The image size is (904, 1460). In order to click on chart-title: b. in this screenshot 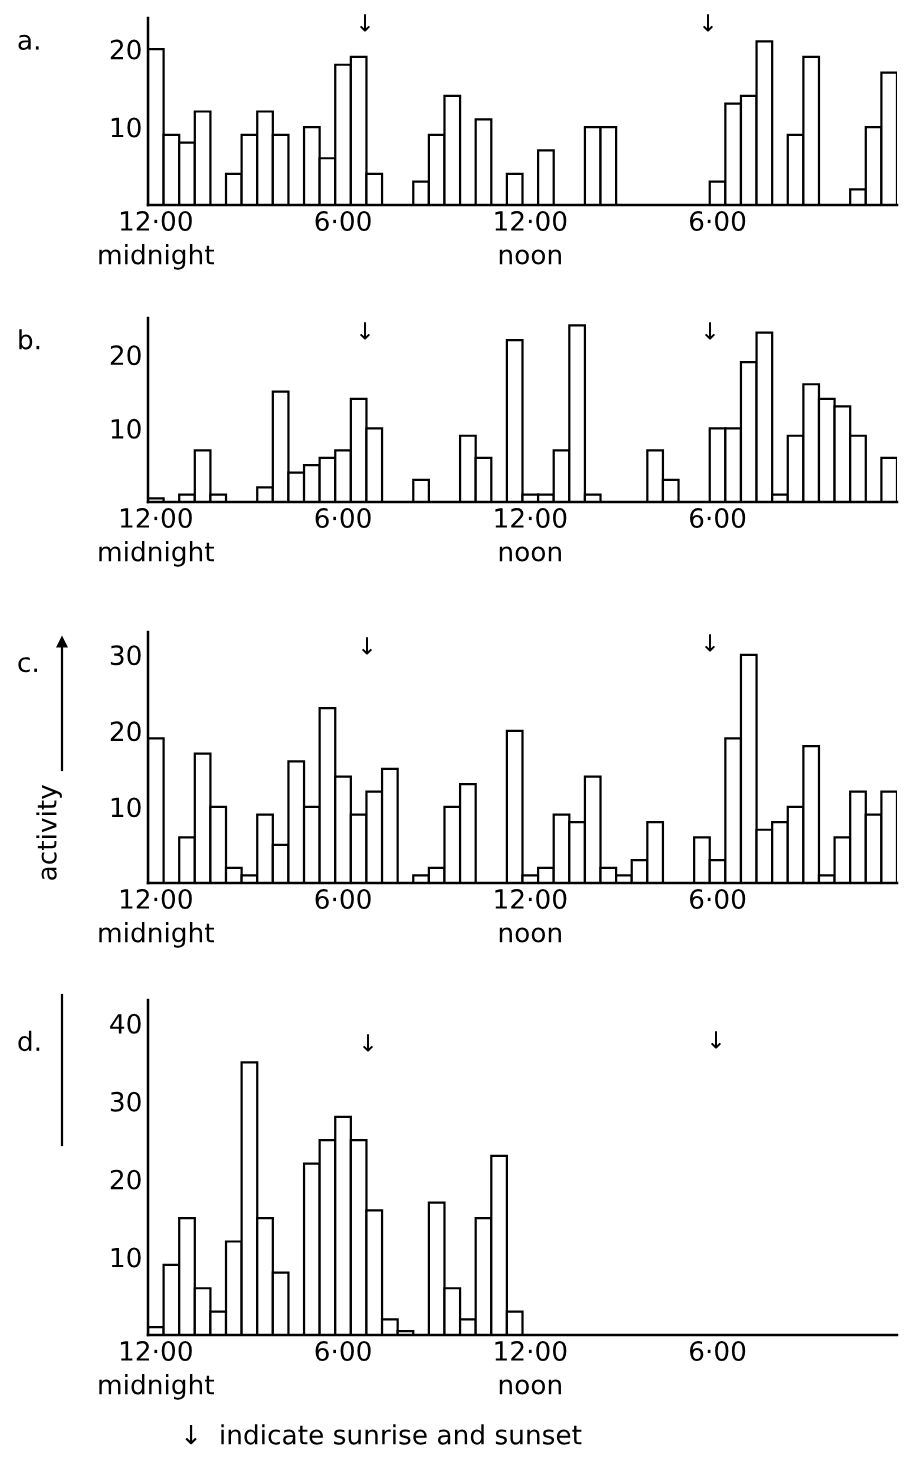, I will do `click(29, 339)`.